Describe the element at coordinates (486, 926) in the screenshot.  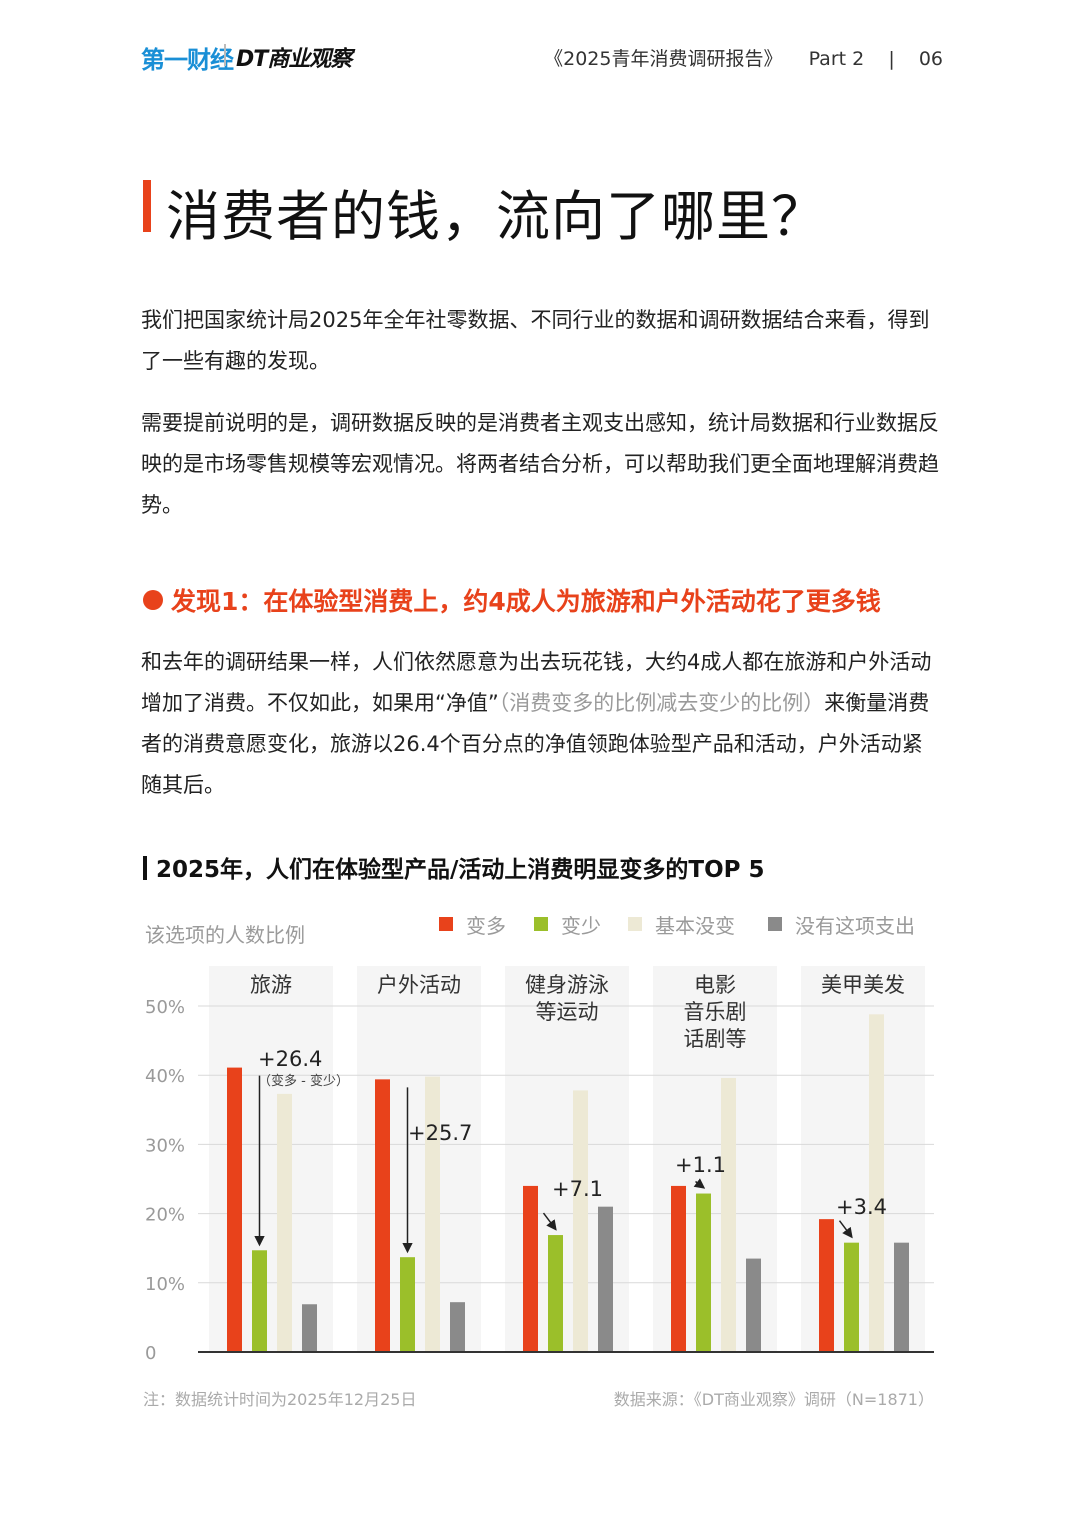
I see `legend-label-0: 变多` at that location.